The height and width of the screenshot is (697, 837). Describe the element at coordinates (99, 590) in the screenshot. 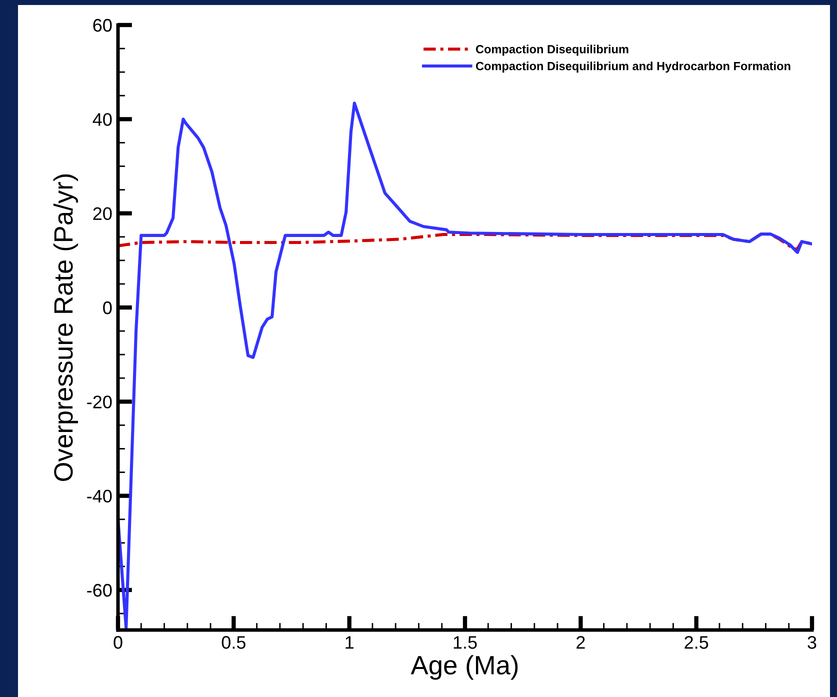

I see `y-tick-label: -60` at that location.